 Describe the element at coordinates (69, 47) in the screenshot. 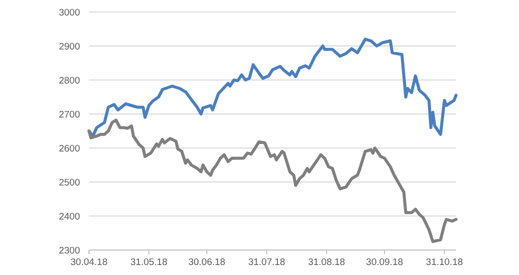

I see `y-tick-label: 2900` at that location.